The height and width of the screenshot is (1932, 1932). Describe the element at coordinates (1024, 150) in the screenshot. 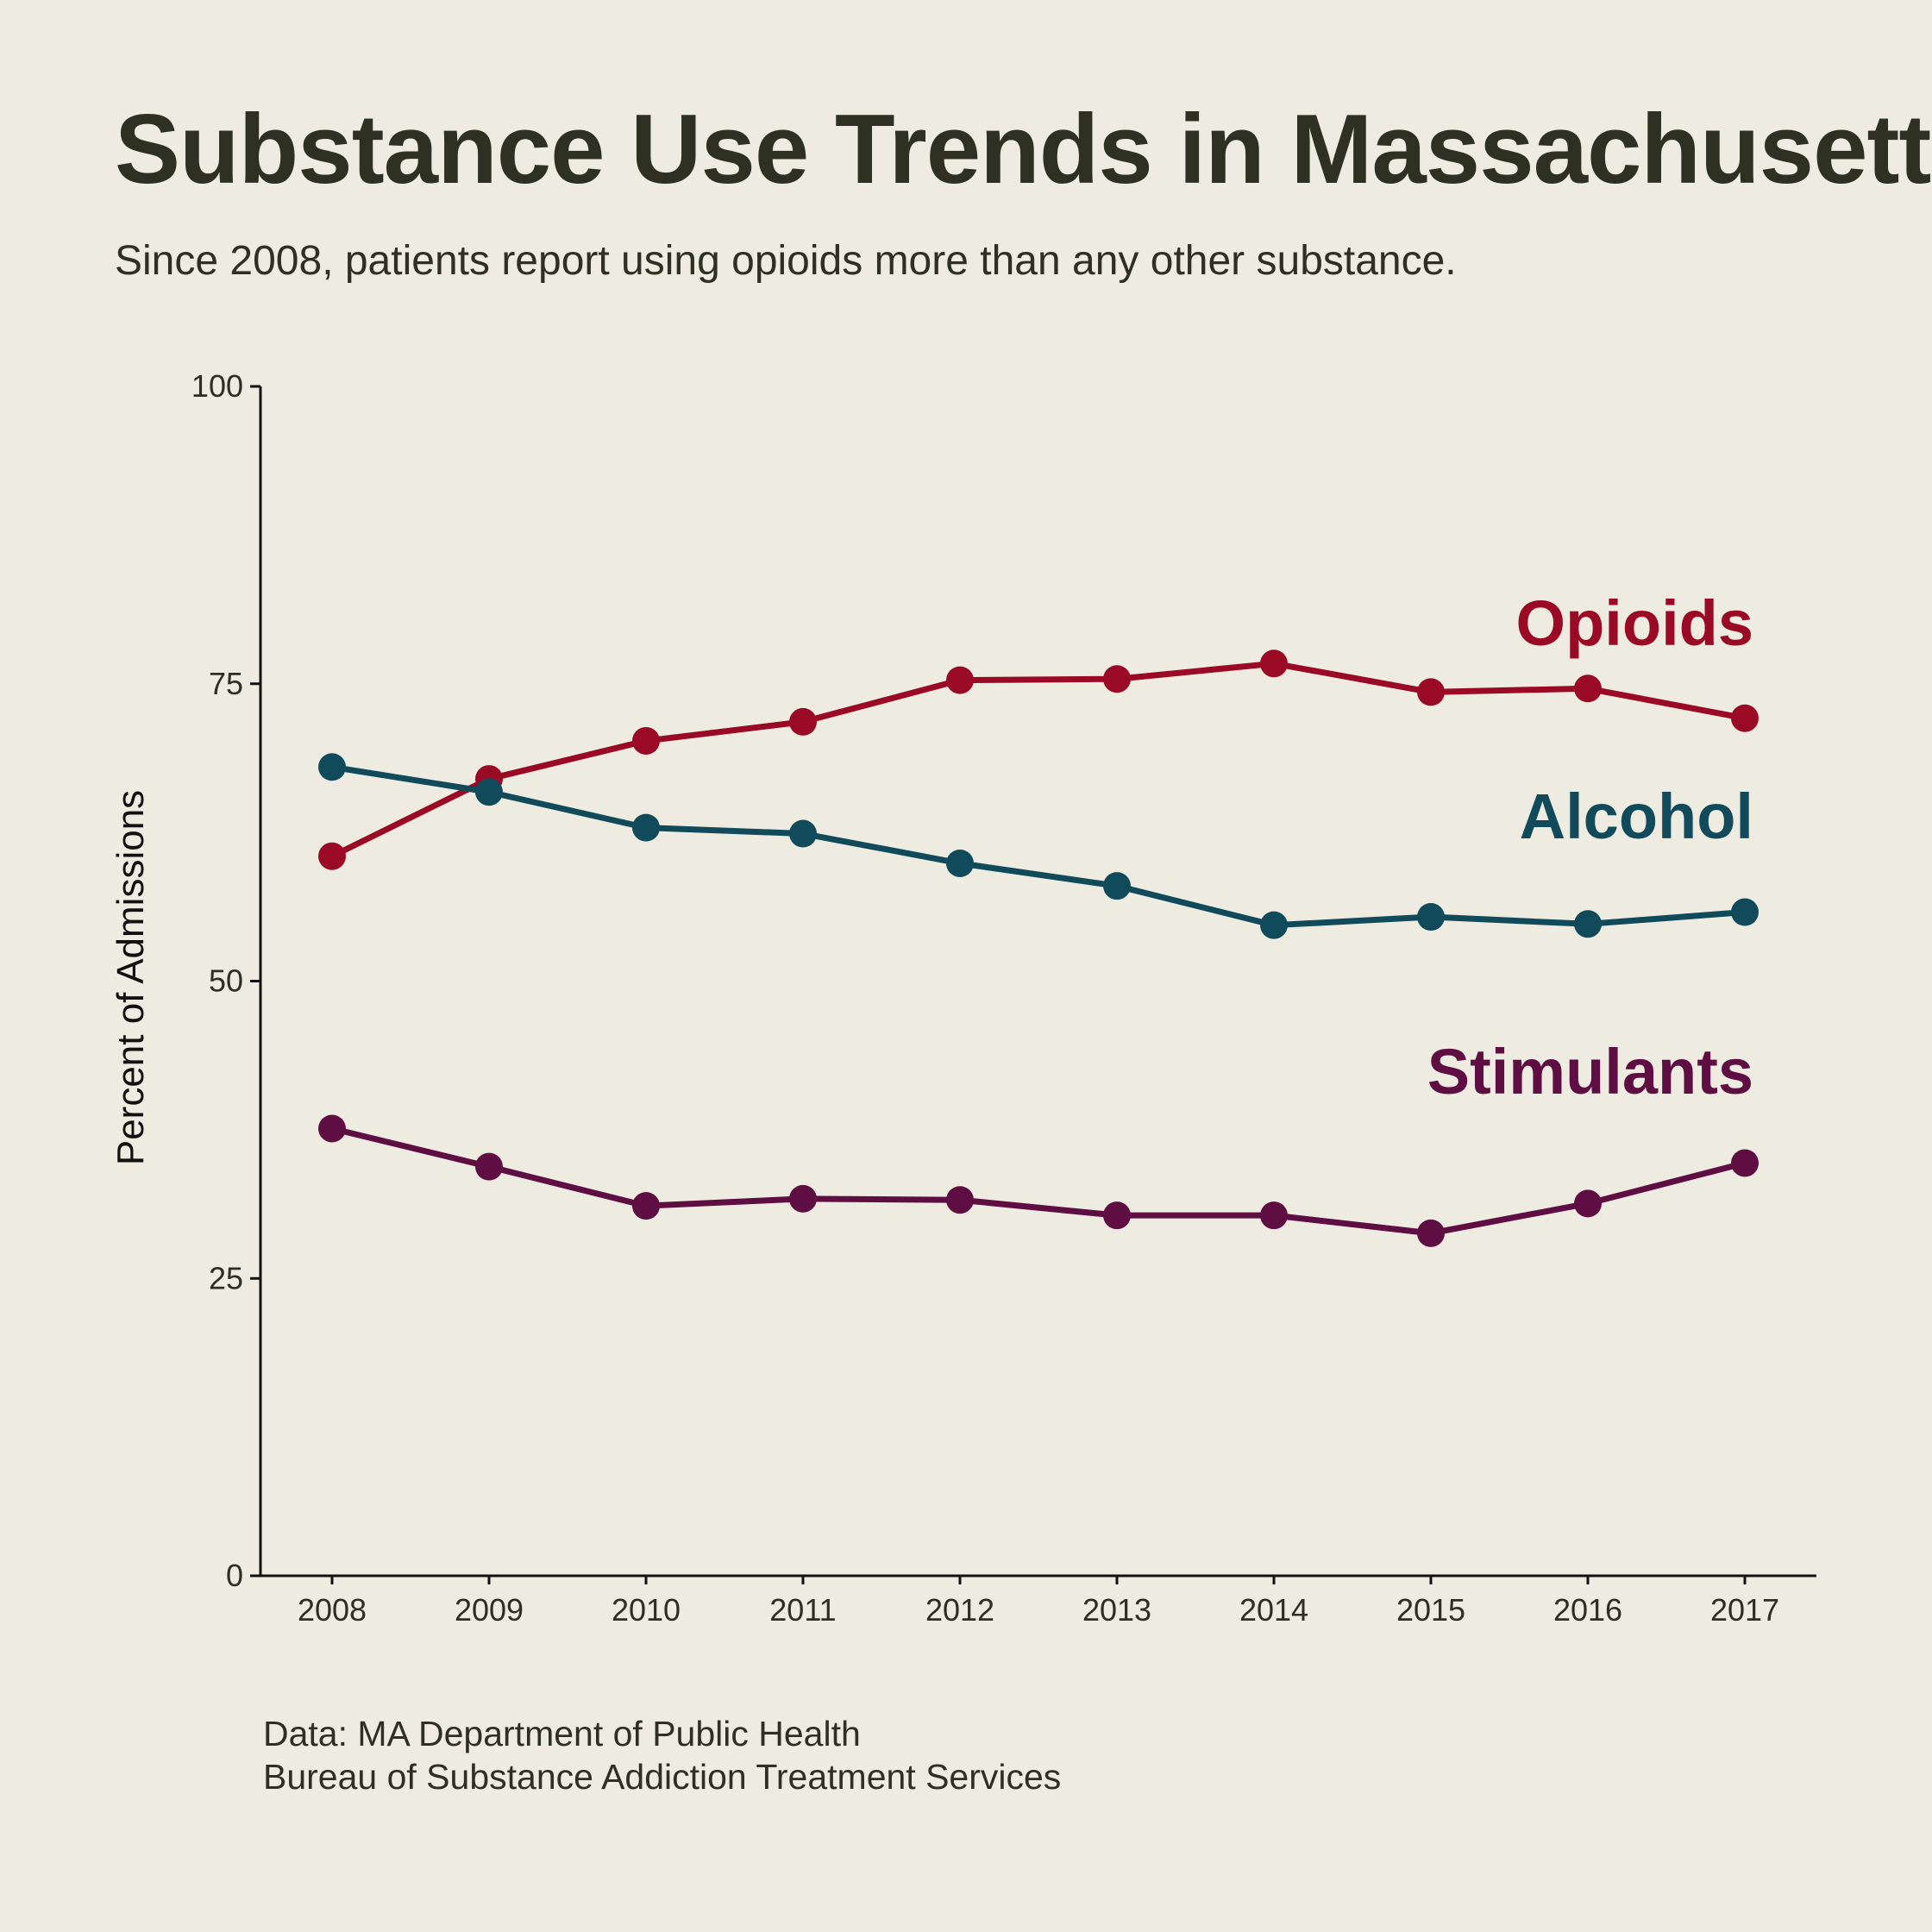

I see `chart-title: Substance Use Trends in Massachusetts` at that location.